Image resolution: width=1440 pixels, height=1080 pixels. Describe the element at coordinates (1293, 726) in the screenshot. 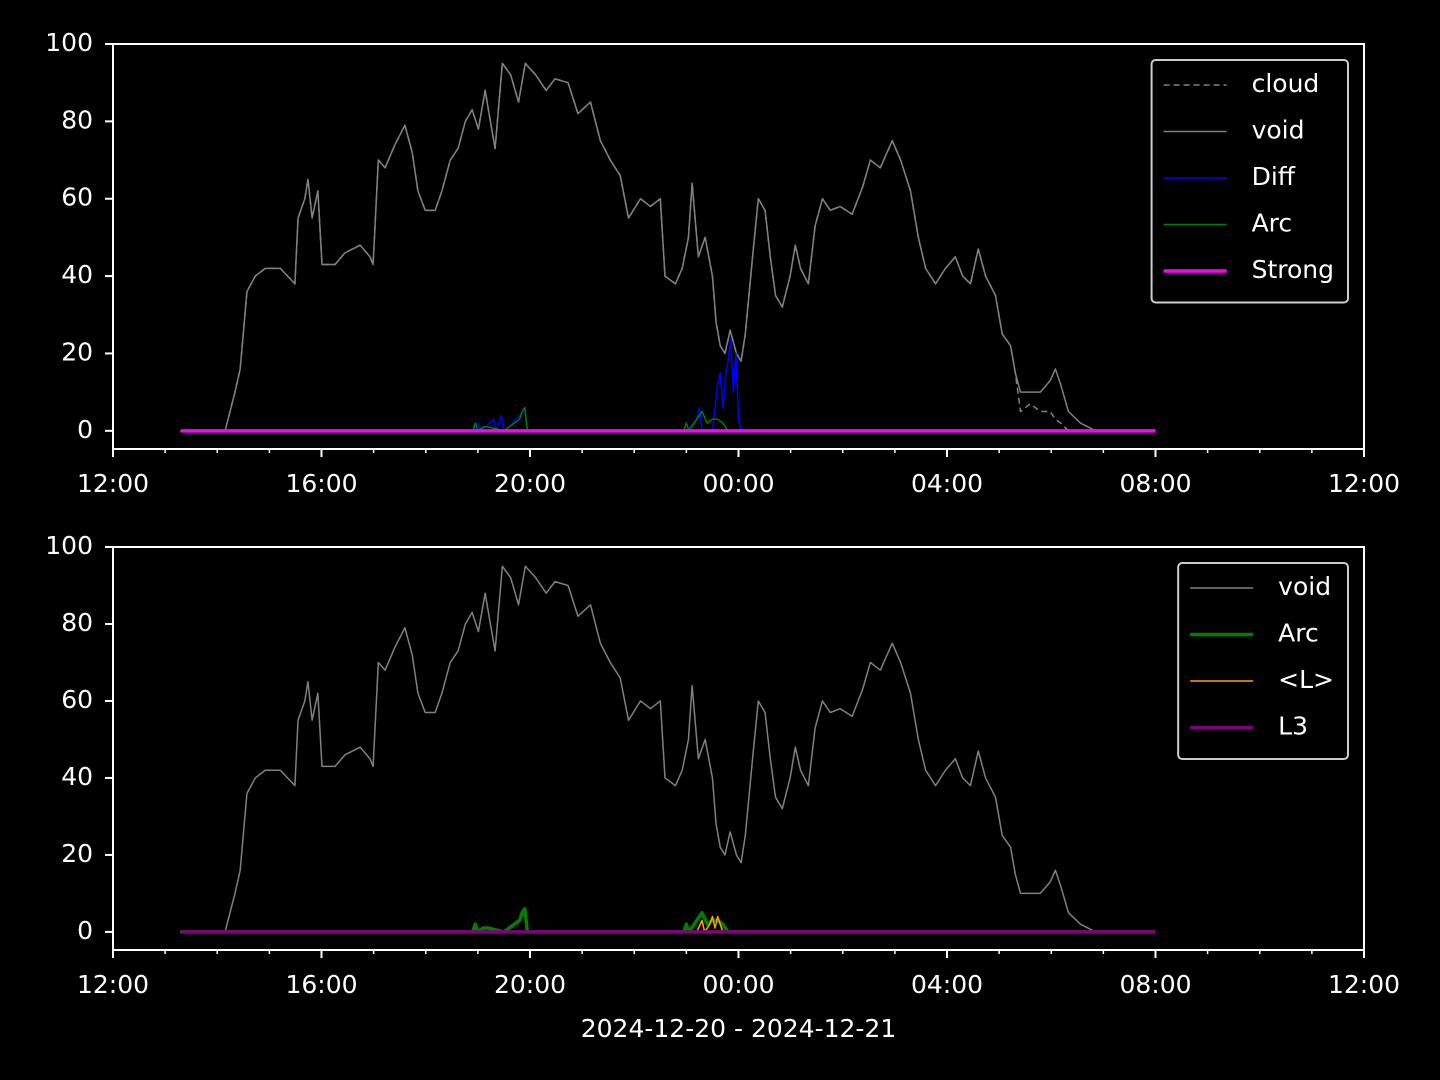

I see `legend-label: L3` at that location.